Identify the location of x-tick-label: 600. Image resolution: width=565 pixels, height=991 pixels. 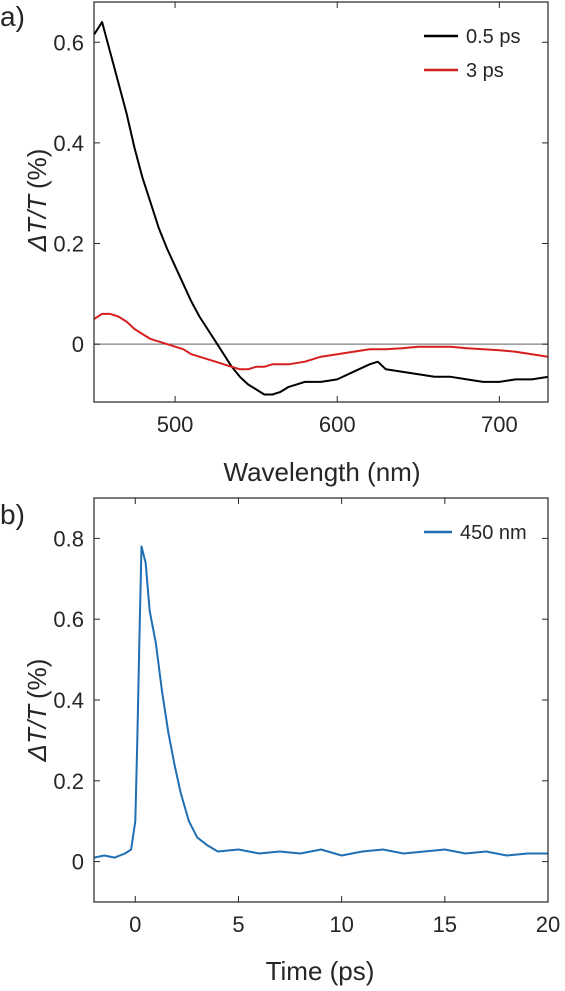
(337, 424).